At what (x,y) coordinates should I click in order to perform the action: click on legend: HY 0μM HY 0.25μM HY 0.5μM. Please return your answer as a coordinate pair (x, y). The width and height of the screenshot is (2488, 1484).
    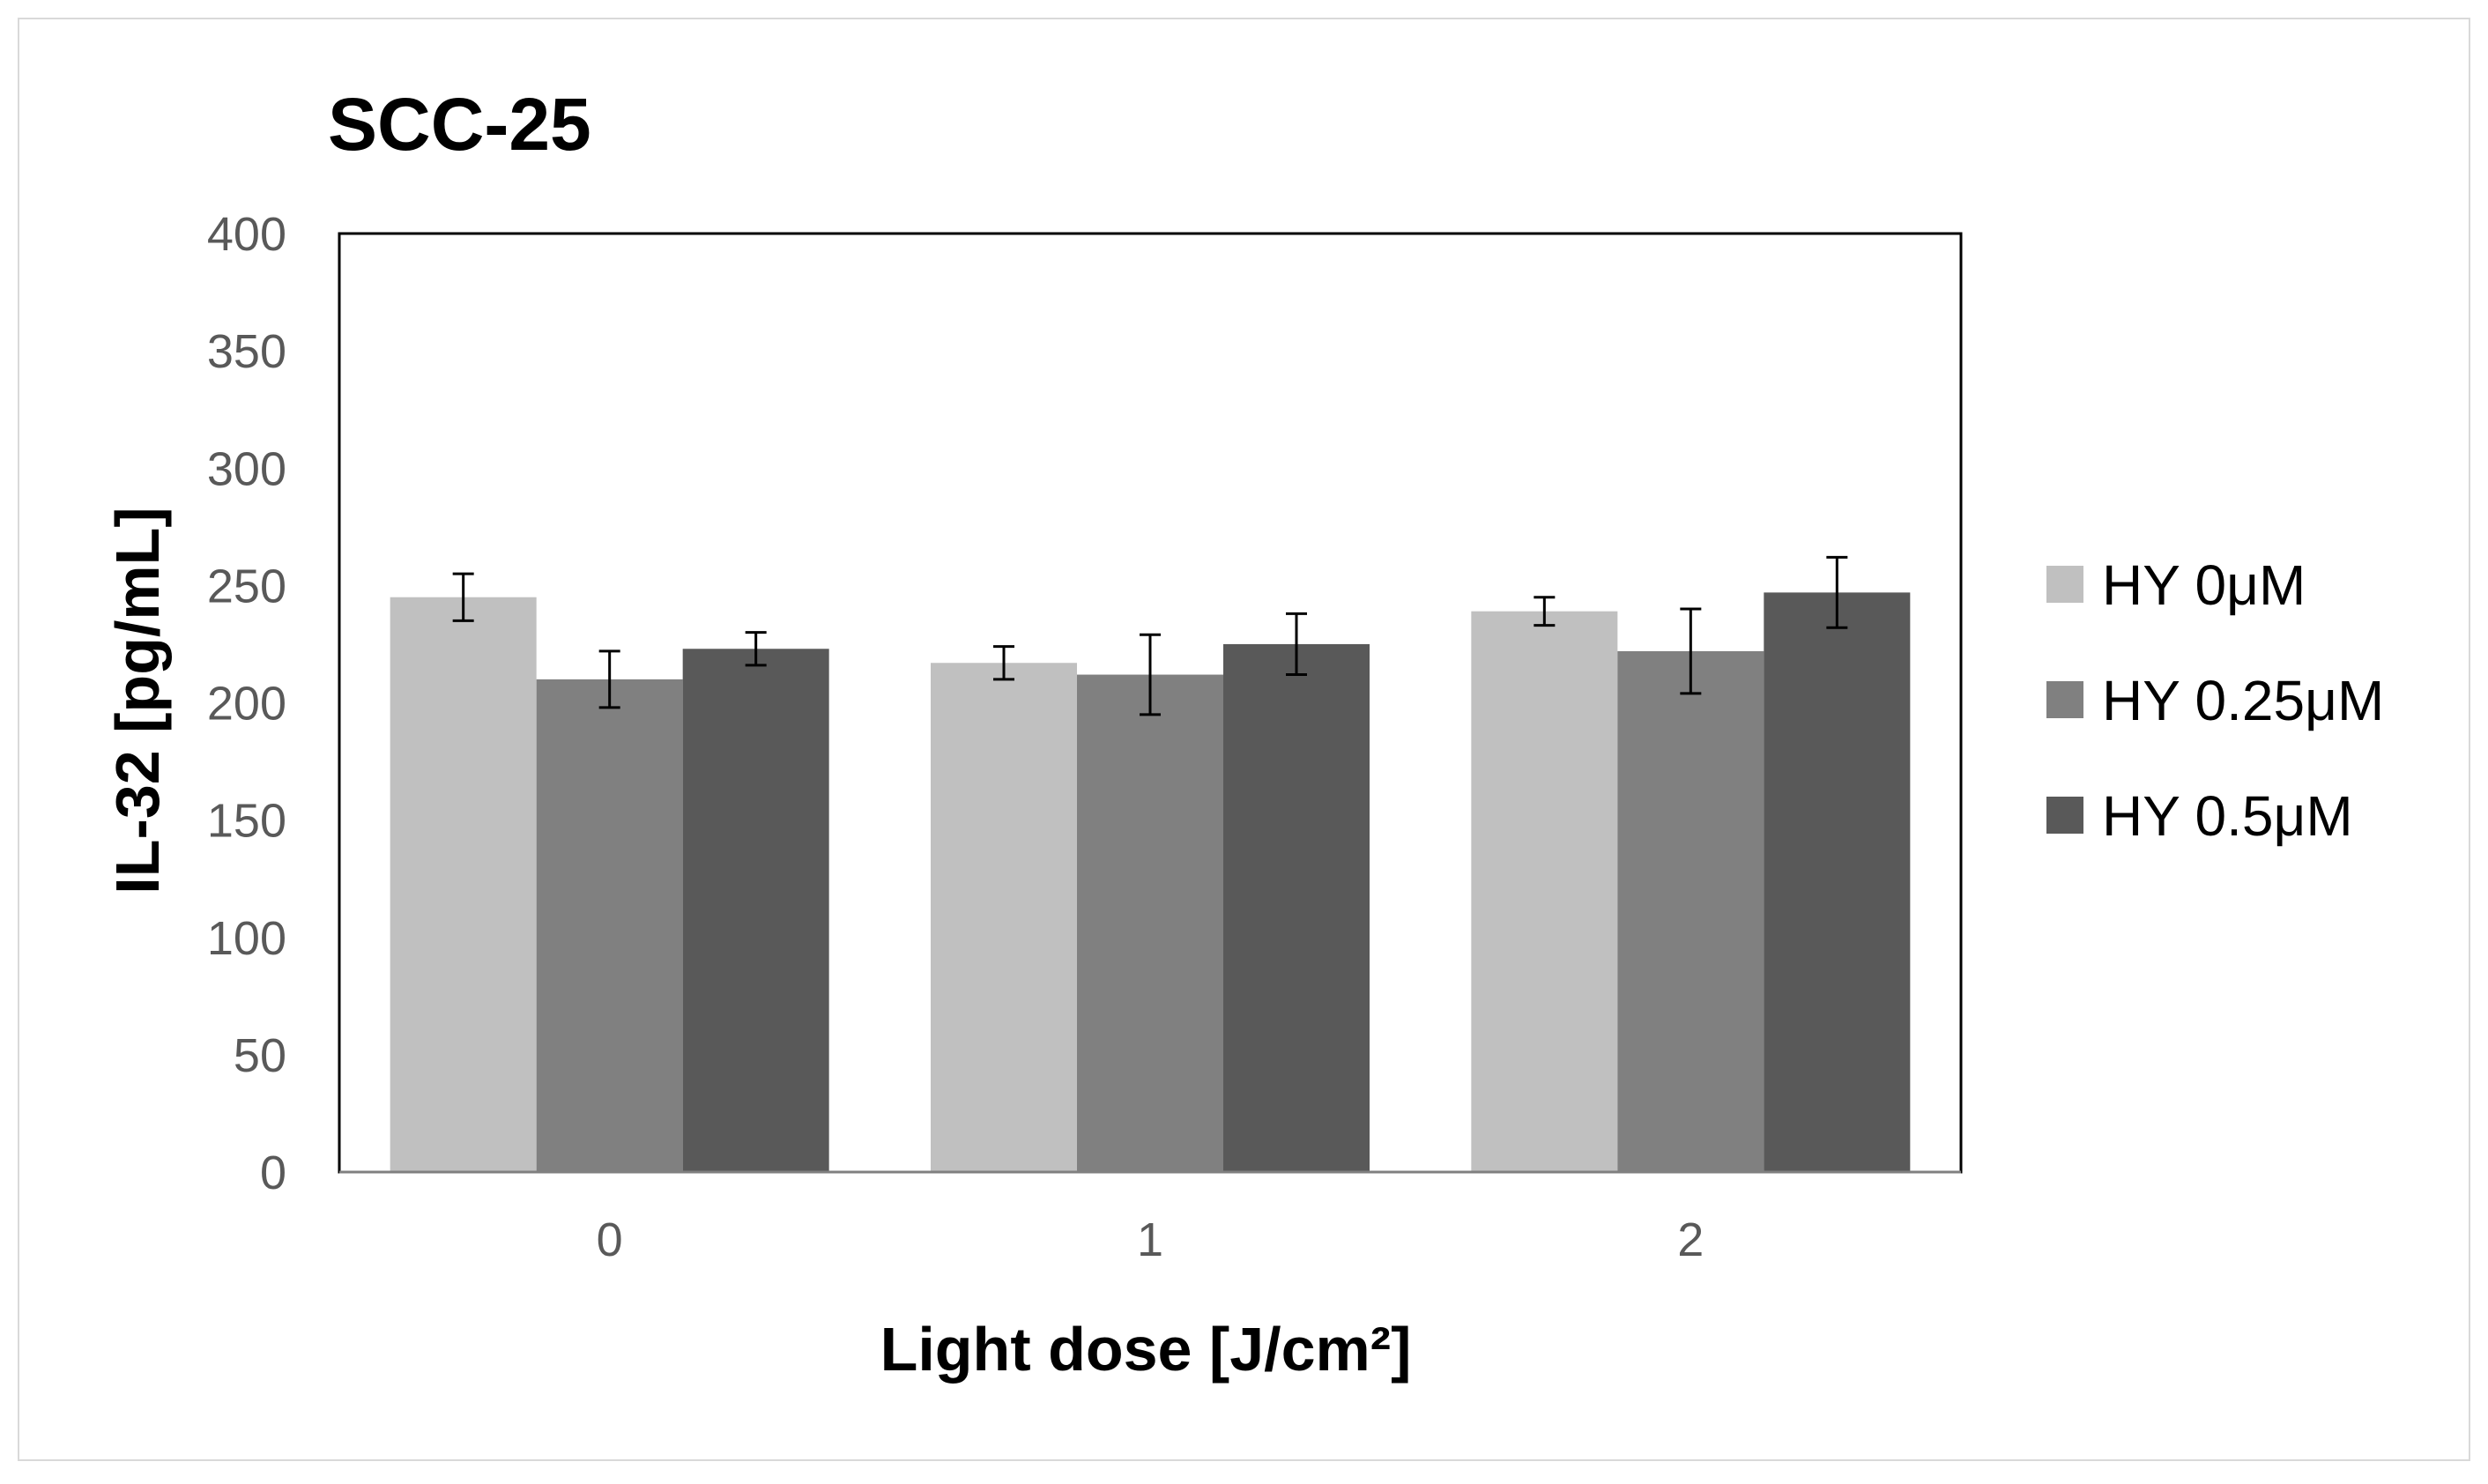
    Looking at the image, I should click on (2215, 700).